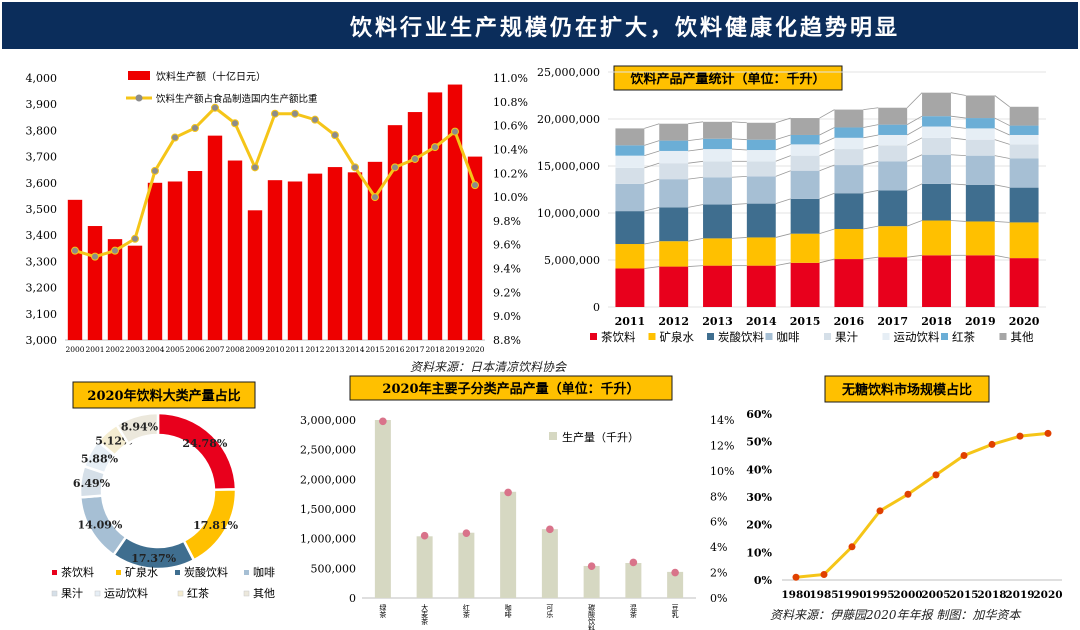  What do you see at coordinates (568, 119) in the screenshot?
I see `y-tick: 20,000,000` at bounding box center [568, 119].